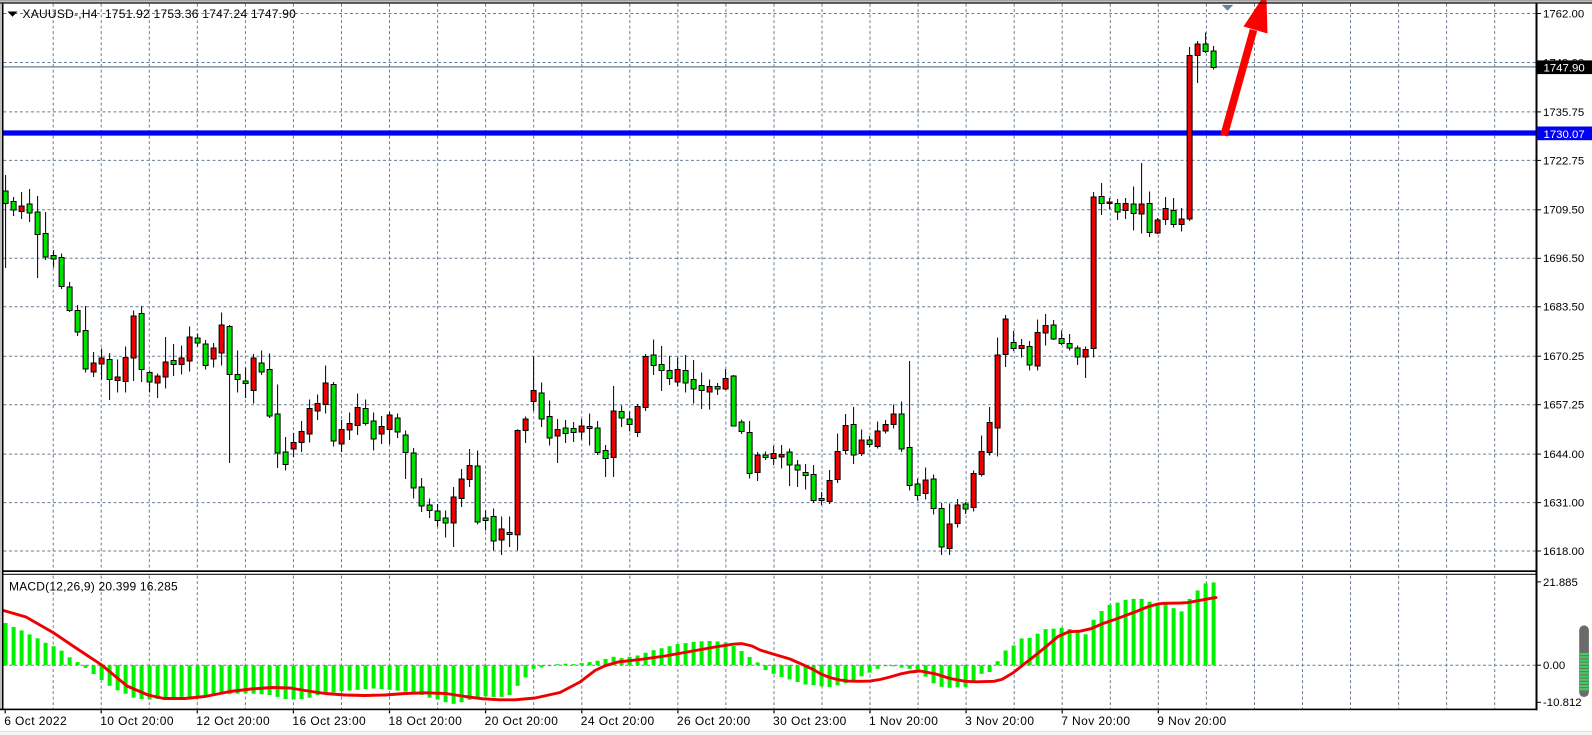  Describe the element at coordinates (1563, 259) in the screenshot. I see `svg-text: 1696.50` at that location.